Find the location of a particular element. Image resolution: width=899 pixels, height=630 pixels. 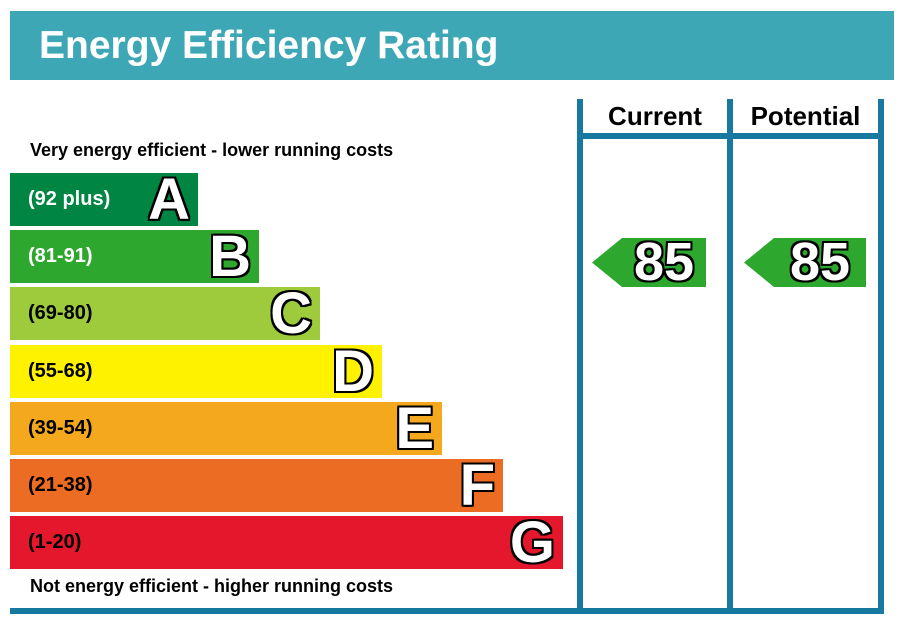

page-title: Energy Efficiency Rating is located at coordinates (269, 45).